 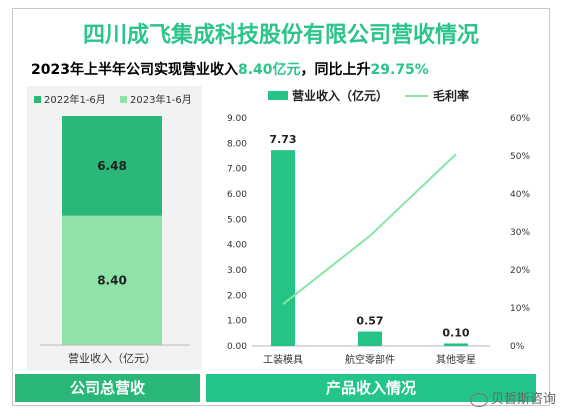 What do you see at coordinates (237, 246) in the screenshot?
I see `left-axis-tick: 4.00` at bounding box center [237, 246].